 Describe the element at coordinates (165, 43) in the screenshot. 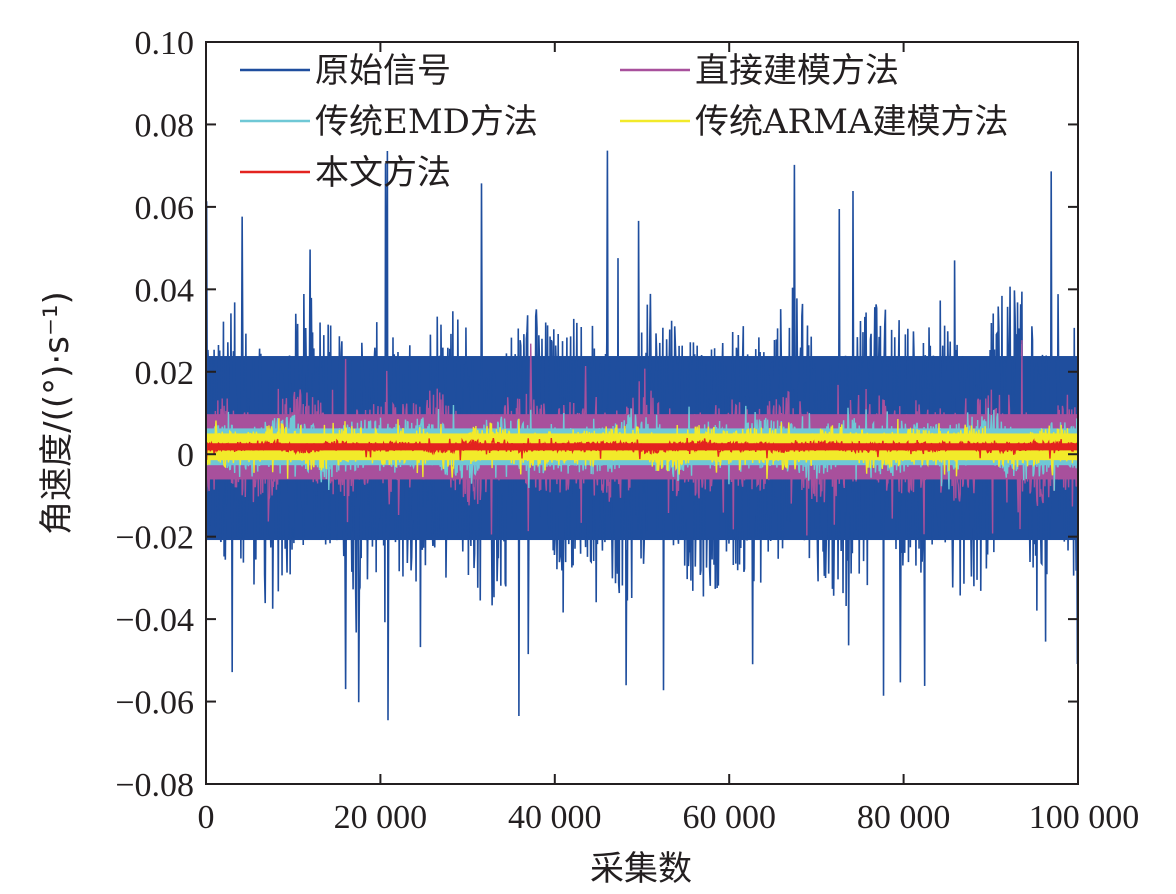

I see `y-tick-label: 0.10` at that location.